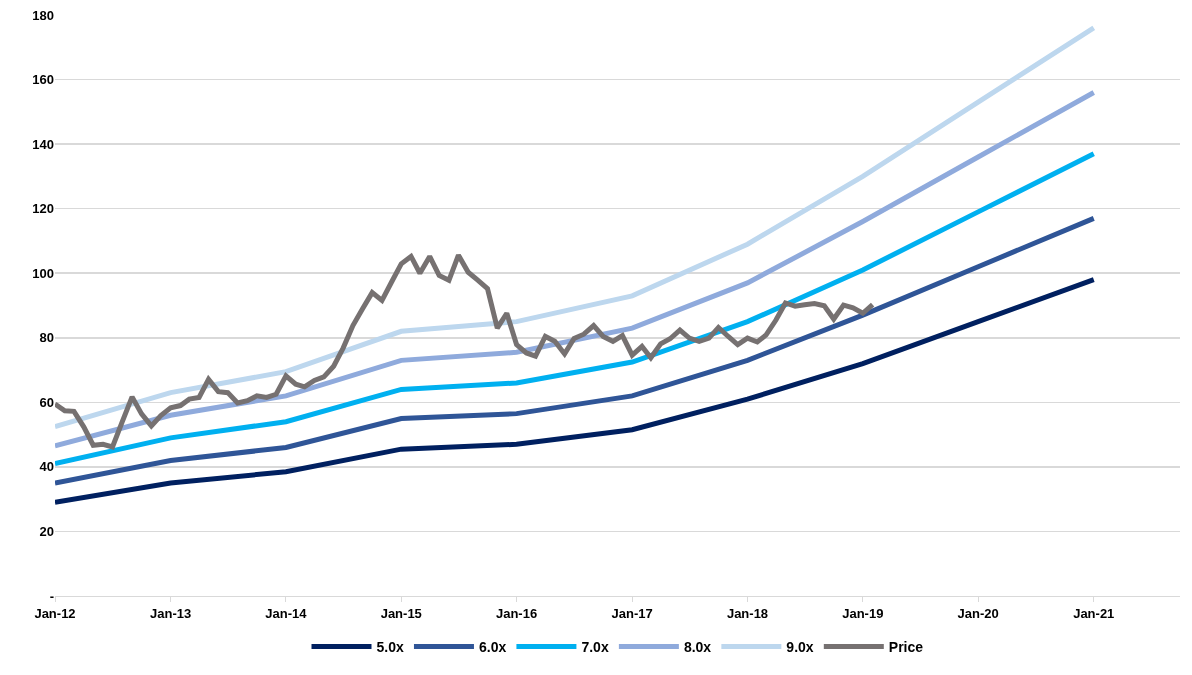 This screenshot has width=1192, height=675. I want to click on y-tick-label: 160, so click(43, 80).